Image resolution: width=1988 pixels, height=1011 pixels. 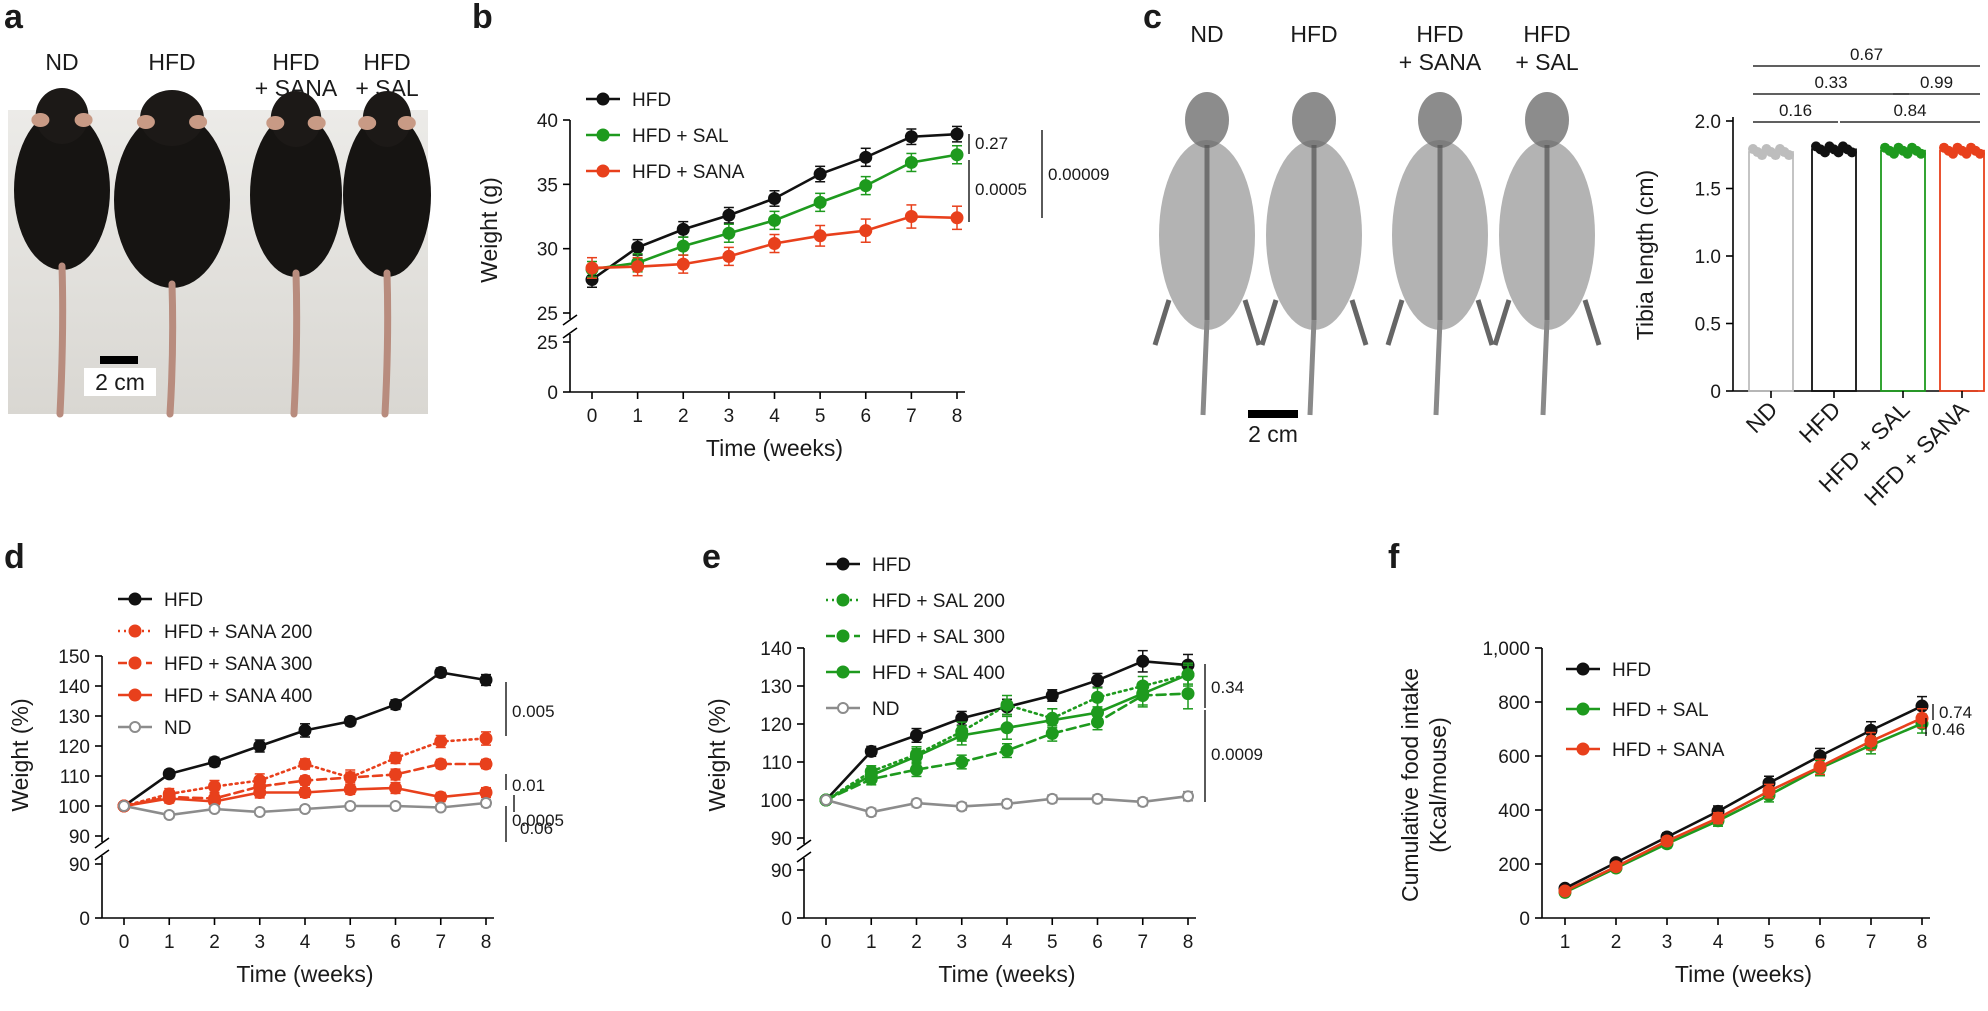 I want to click on mouse-tail, so click(x=386, y=343).